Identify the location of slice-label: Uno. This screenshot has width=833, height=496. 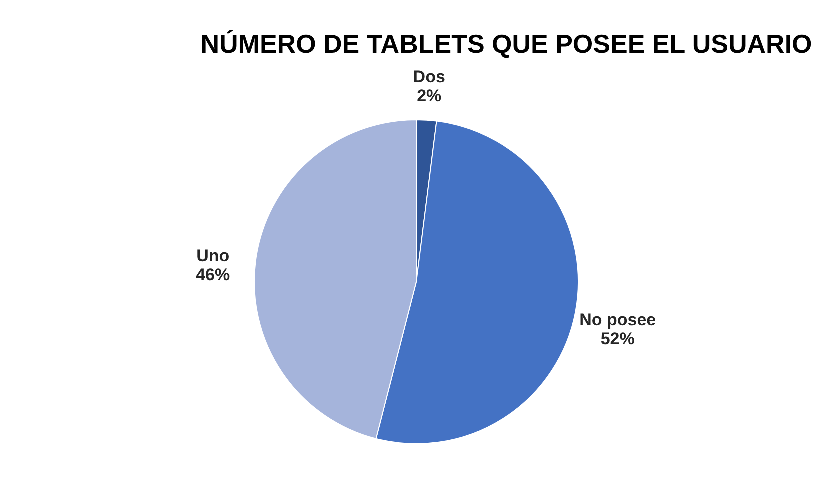
(213, 256).